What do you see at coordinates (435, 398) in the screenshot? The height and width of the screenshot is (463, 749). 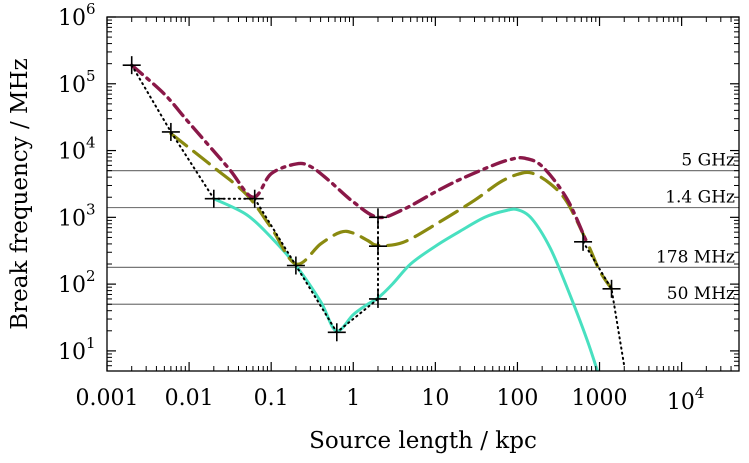 I see `x-tick-label: 10` at bounding box center [435, 398].